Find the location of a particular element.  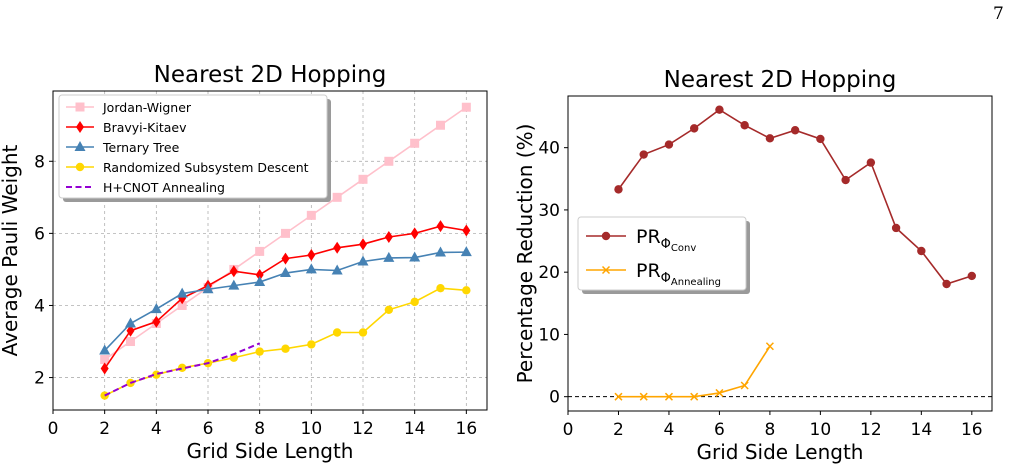

series-h-cnot-annealing is located at coordinates (182, 369).